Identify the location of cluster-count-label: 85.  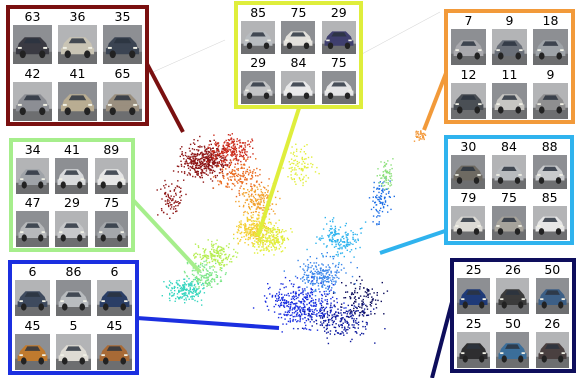
(258, 12).